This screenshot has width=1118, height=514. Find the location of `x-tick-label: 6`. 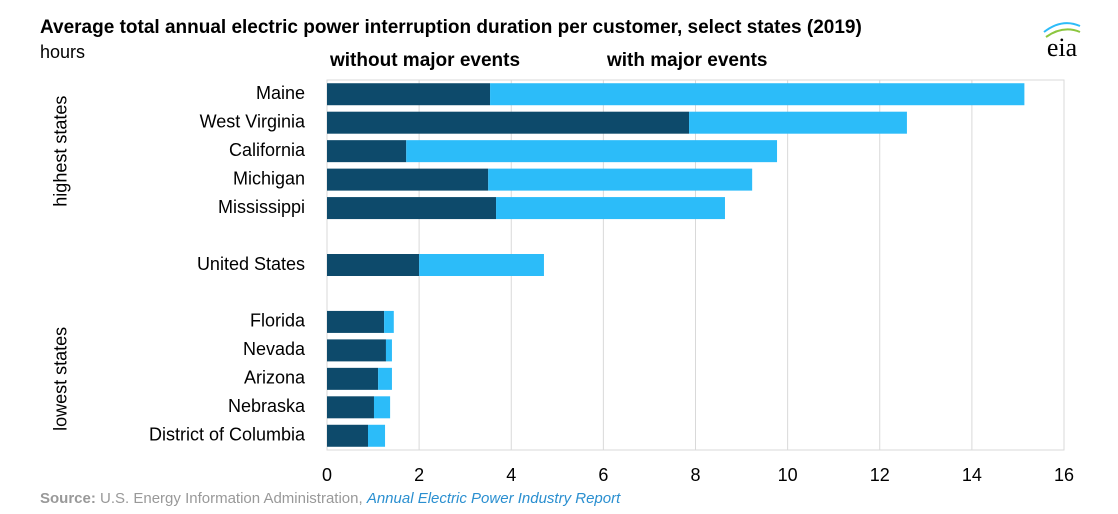

x-tick-label: 6 is located at coordinates (603, 475).